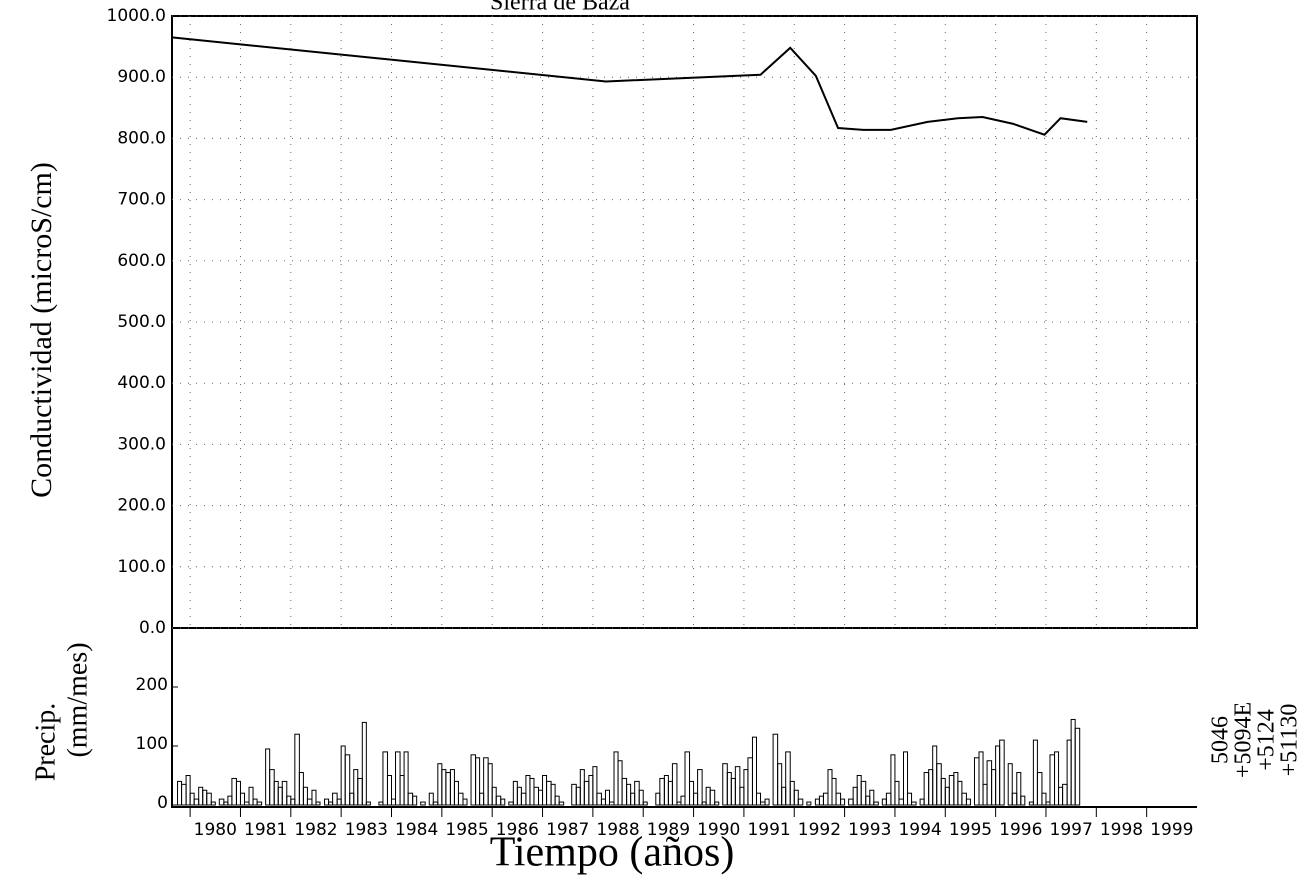 The width and height of the screenshot is (1311, 879). Describe the element at coordinates (1020, 830) in the screenshot. I see `x-tick-label: 1996` at that location.